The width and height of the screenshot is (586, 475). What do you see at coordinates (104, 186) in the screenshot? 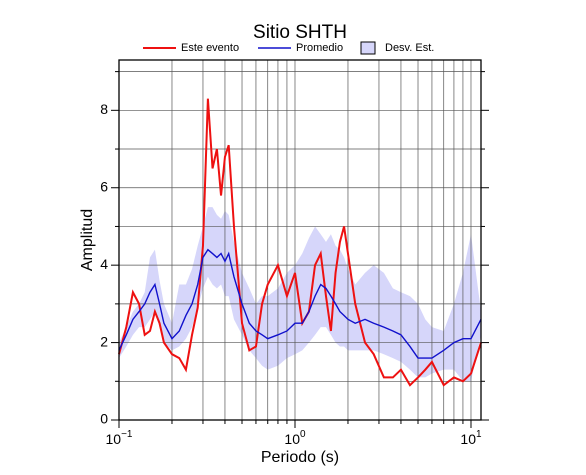
I see `y-tick-label: 6` at bounding box center [104, 186].